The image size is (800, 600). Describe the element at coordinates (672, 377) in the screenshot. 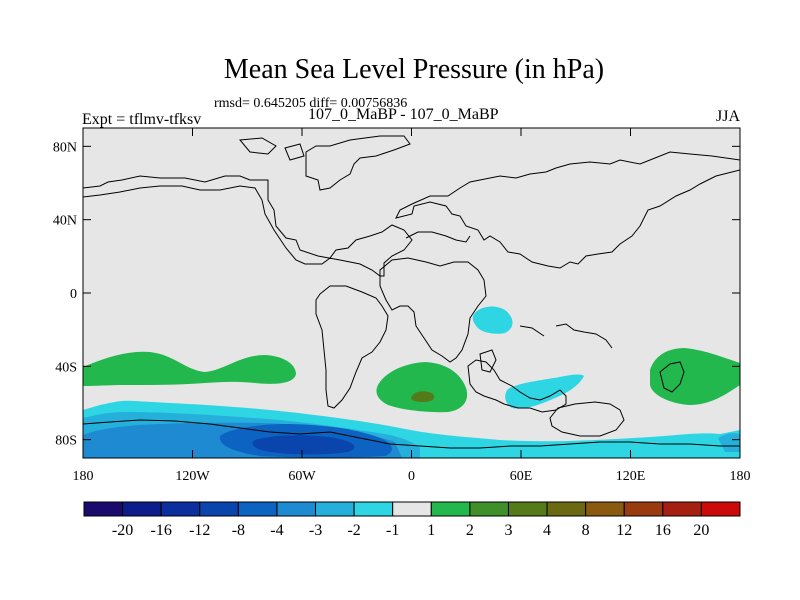

I see `coastline-new-zealand` at that location.